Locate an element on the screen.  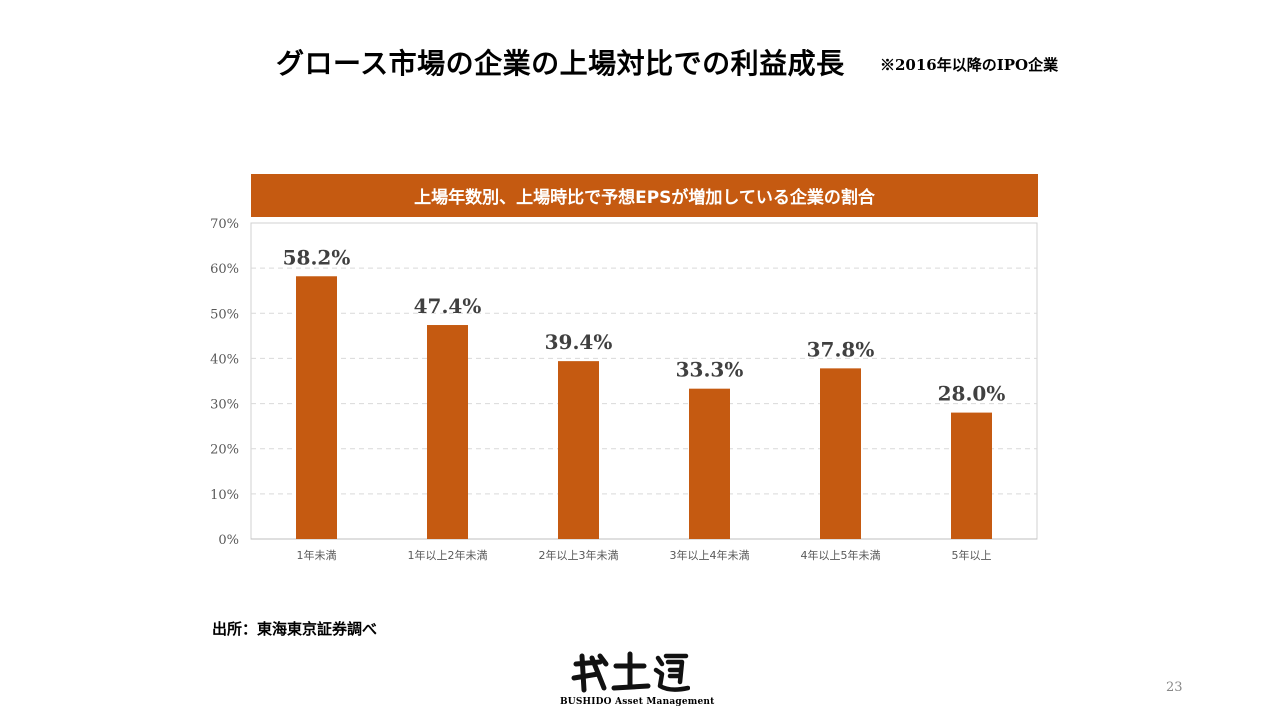
y-tick-label: 0% is located at coordinates (228, 540).